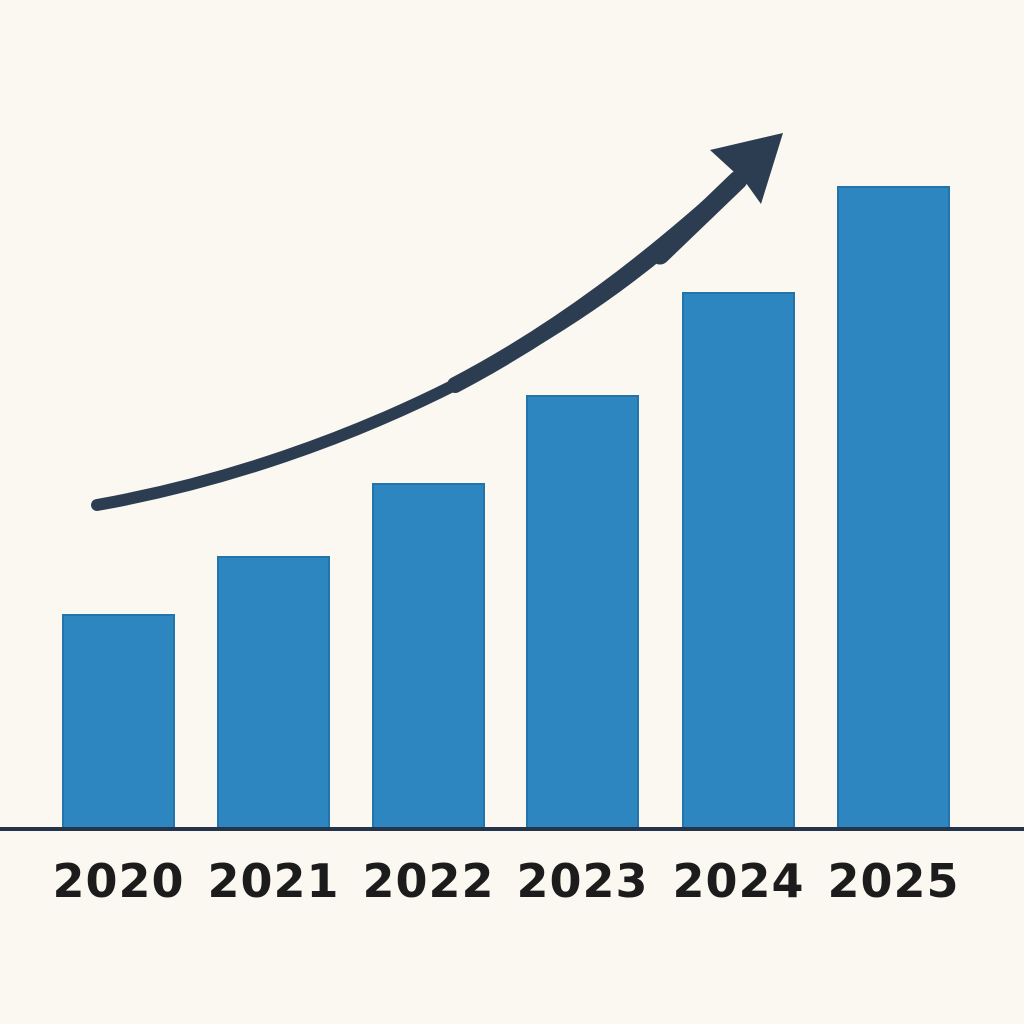 The height and width of the screenshot is (1024, 1024). Describe the element at coordinates (428, 656) in the screenshot. I see `bar-2022` at that location.